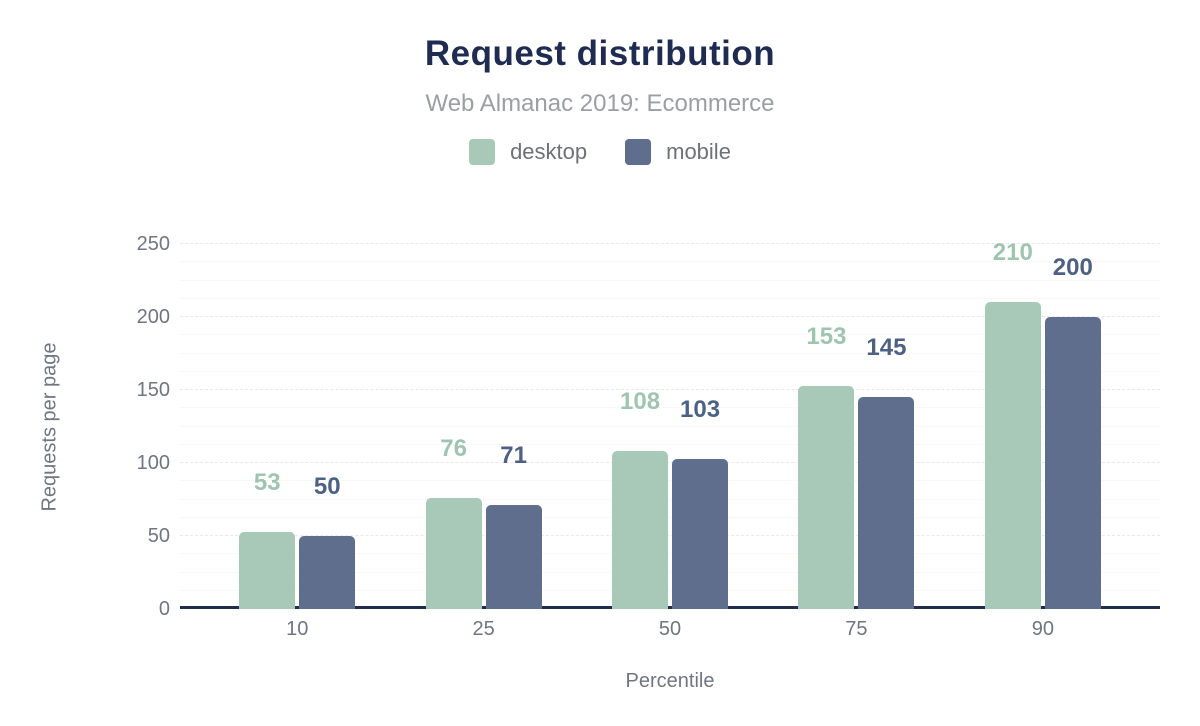 The image size is (1200, 726). Describe the element at coordinates (670, 262) in the screenshot. I see `gridline-minor-237.5` at that location.